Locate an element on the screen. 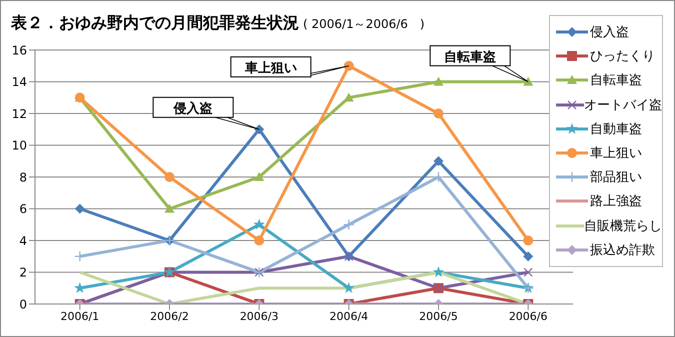 Image resolution: width=675 pixels, height=337 pixels. legend-label: ひったくり is located at coordinates (622, 57).